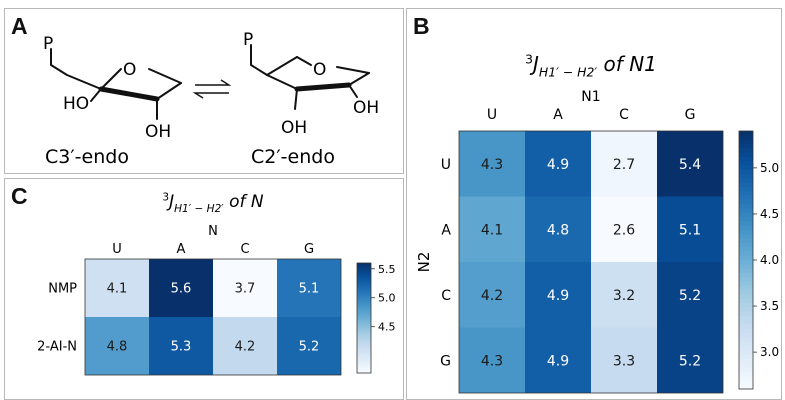 The image size is (785, 400). Describe the element at coordinates (366, 108) in the screenshot. I see `right-hydroxyl-1: OH` at that location.